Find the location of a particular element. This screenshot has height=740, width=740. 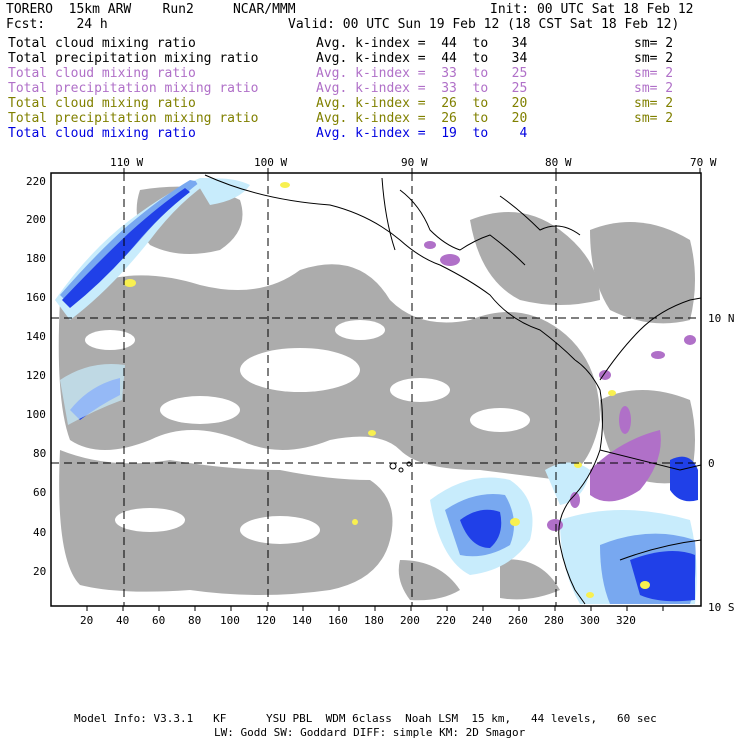

legend-row-7-field: Total cloud mixing ratio is located at coordinates (102, 133).